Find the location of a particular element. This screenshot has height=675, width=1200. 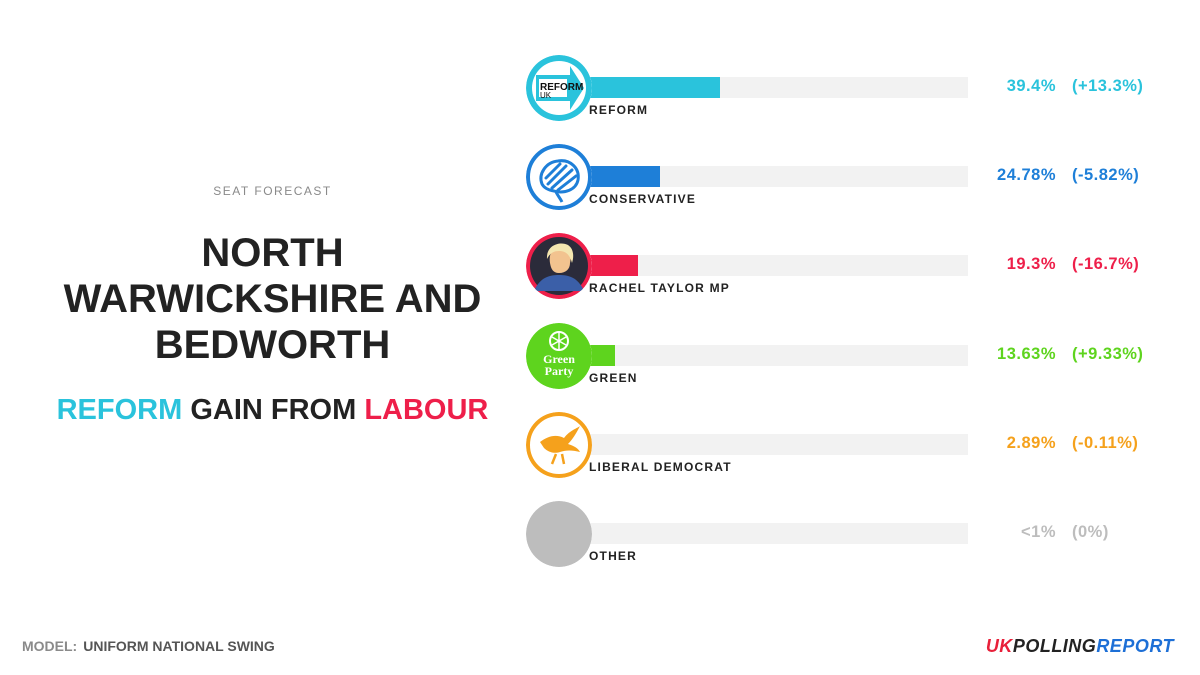

seat-title: NORTH WARWICKSHIRE AND BEDWORTH is located at coordinates (272, 299).